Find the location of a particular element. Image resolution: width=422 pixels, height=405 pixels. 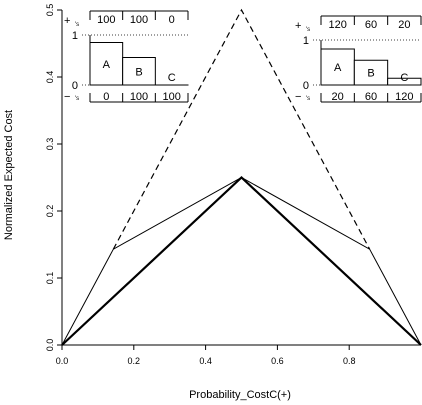

y-tick-label: 0.1 is located at coordinates (50, 278).